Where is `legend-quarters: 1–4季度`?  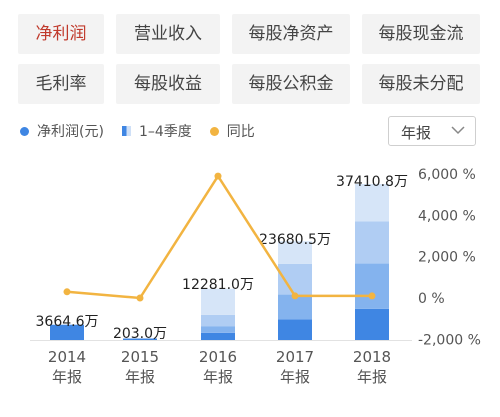
legend-quarters: 1–4季度 is located at coordinates (156, 131).